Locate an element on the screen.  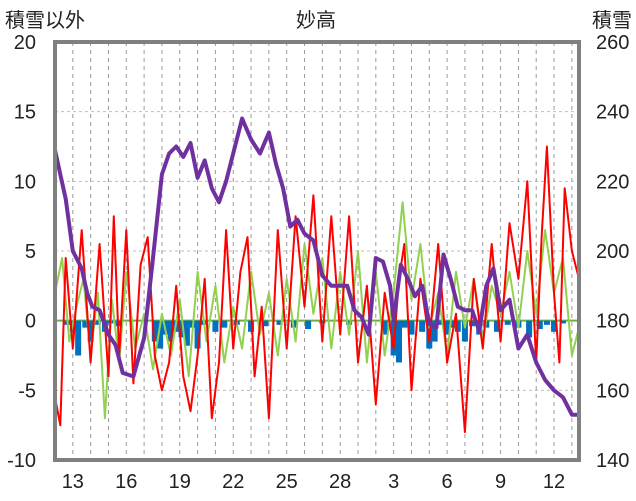
x-tick-label: 6 is located at coordinates (447, 482).